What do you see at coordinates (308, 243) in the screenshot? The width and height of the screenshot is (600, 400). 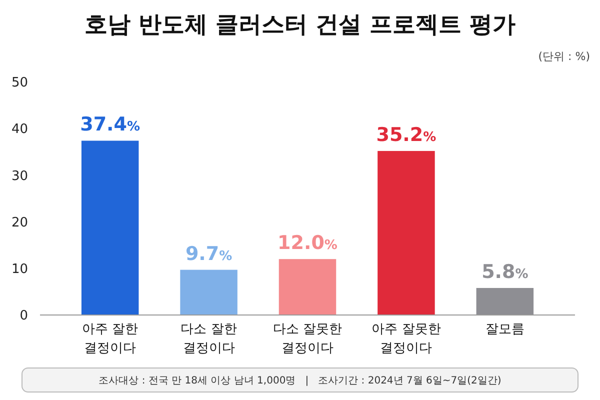 I see `data-label: 12.0%` at bounding box center [308, 243].